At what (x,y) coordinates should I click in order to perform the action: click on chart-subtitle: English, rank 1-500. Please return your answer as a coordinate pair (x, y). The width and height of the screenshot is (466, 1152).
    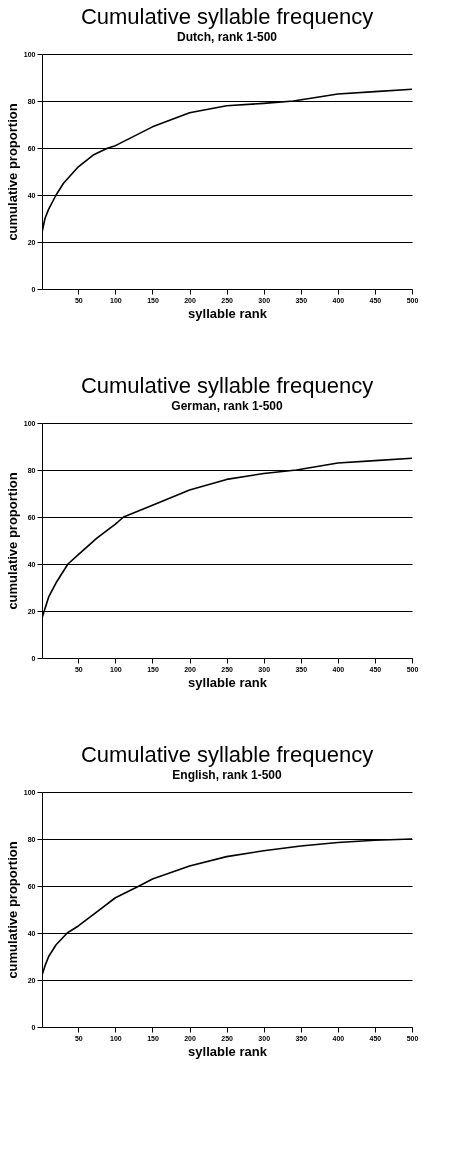
    Looking at the image, I should click on (227, 775).